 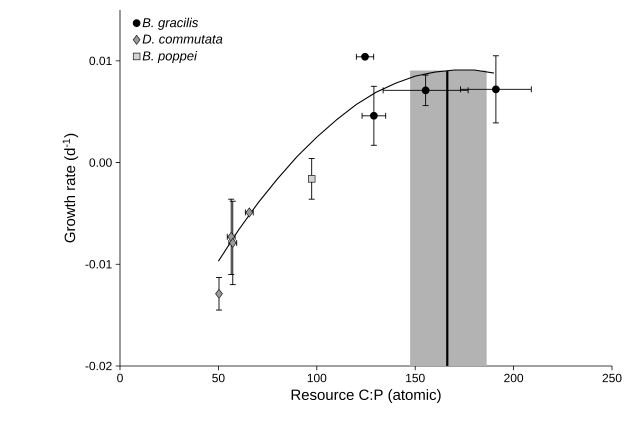 What do you see at coordinates (70, 188) in the screenshot?
I see `y-axis-title: Growth rate (d$^{-1}$)` at bounding box center [70, 188].